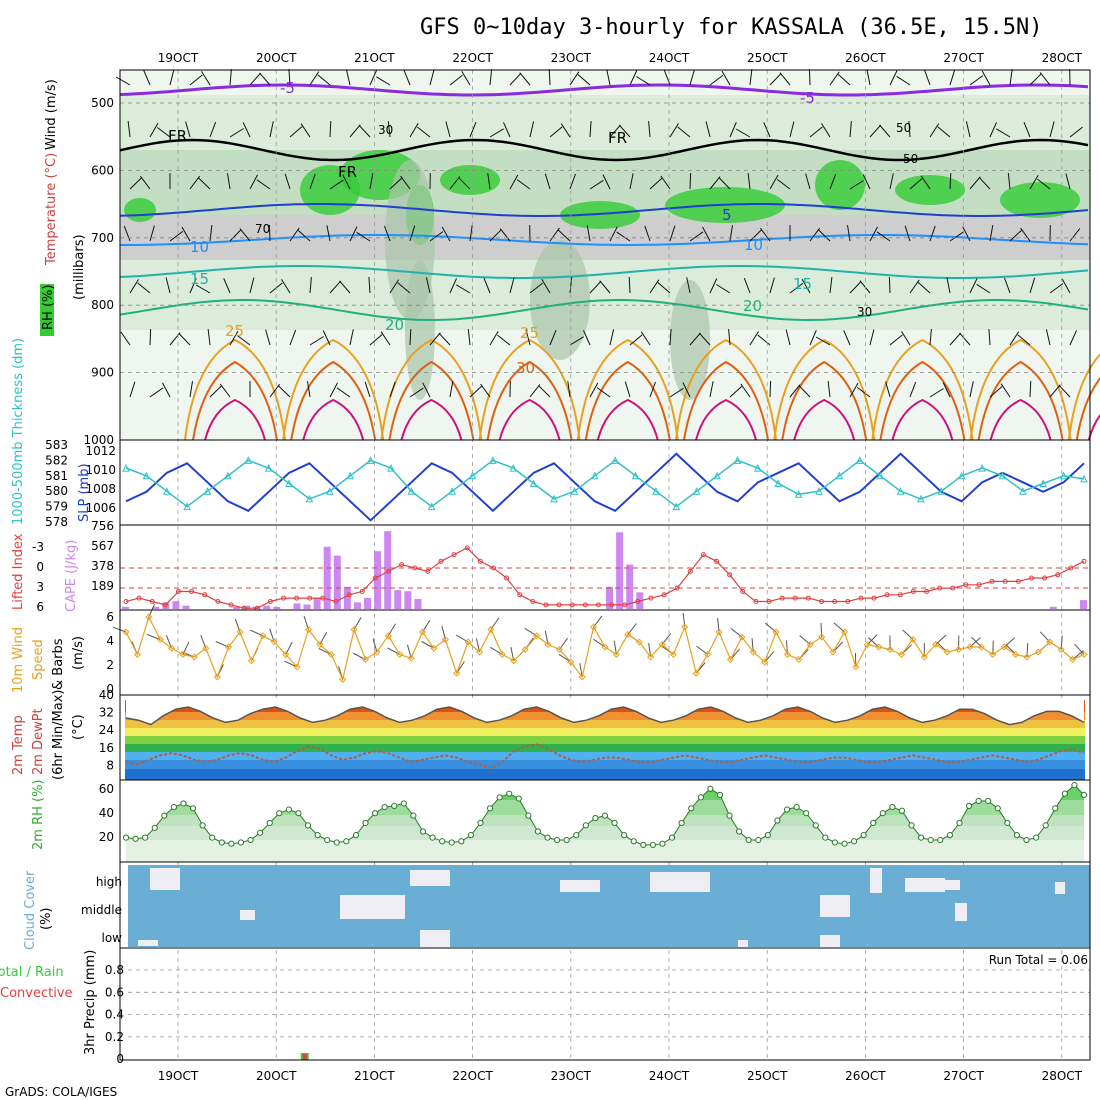  What do you see at coordinates (18, 431) in the screenshot?
I see `thickness-ylabel: 1000-500mb Thickness (dm)` at bounding box center [18, 431].